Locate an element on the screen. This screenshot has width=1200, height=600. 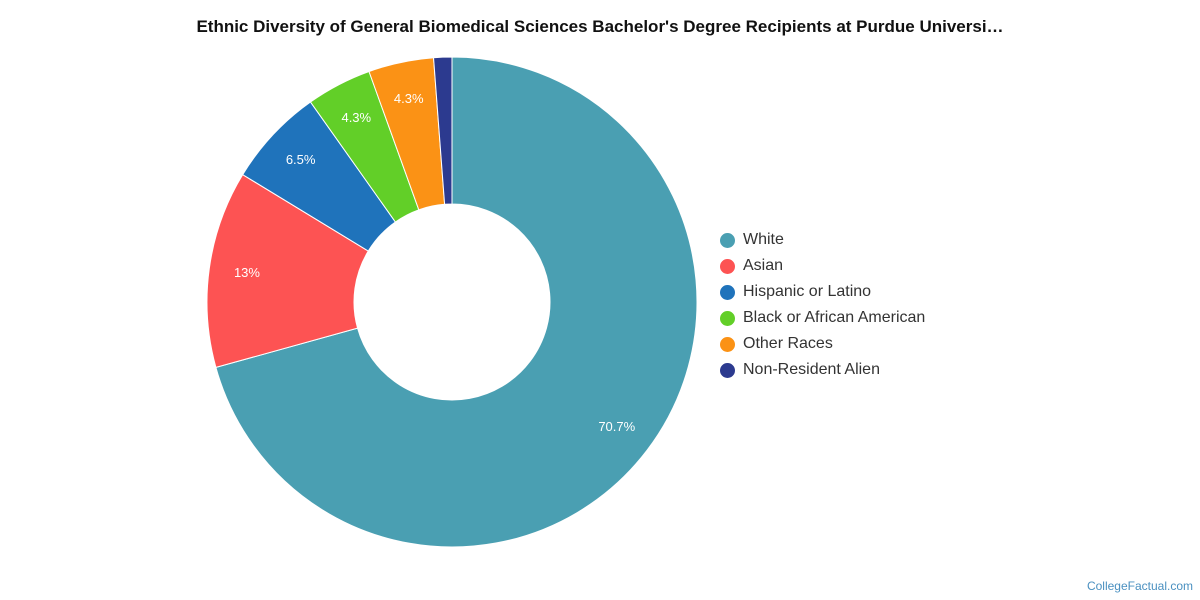
data-label-hispanic-or-latino: 6.5% is located at coordinates (301, 159).